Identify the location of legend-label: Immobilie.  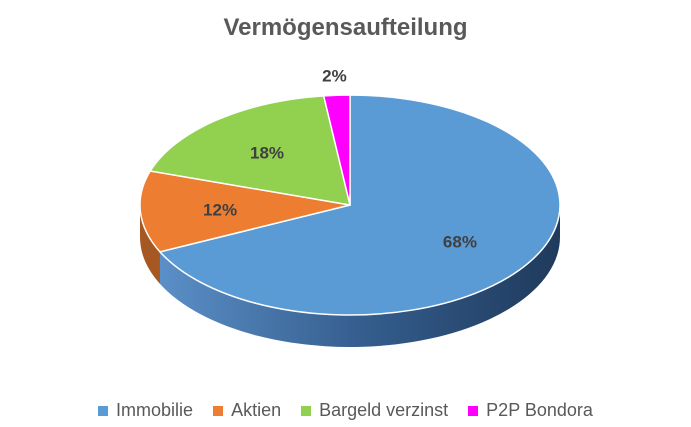
(155, 410).